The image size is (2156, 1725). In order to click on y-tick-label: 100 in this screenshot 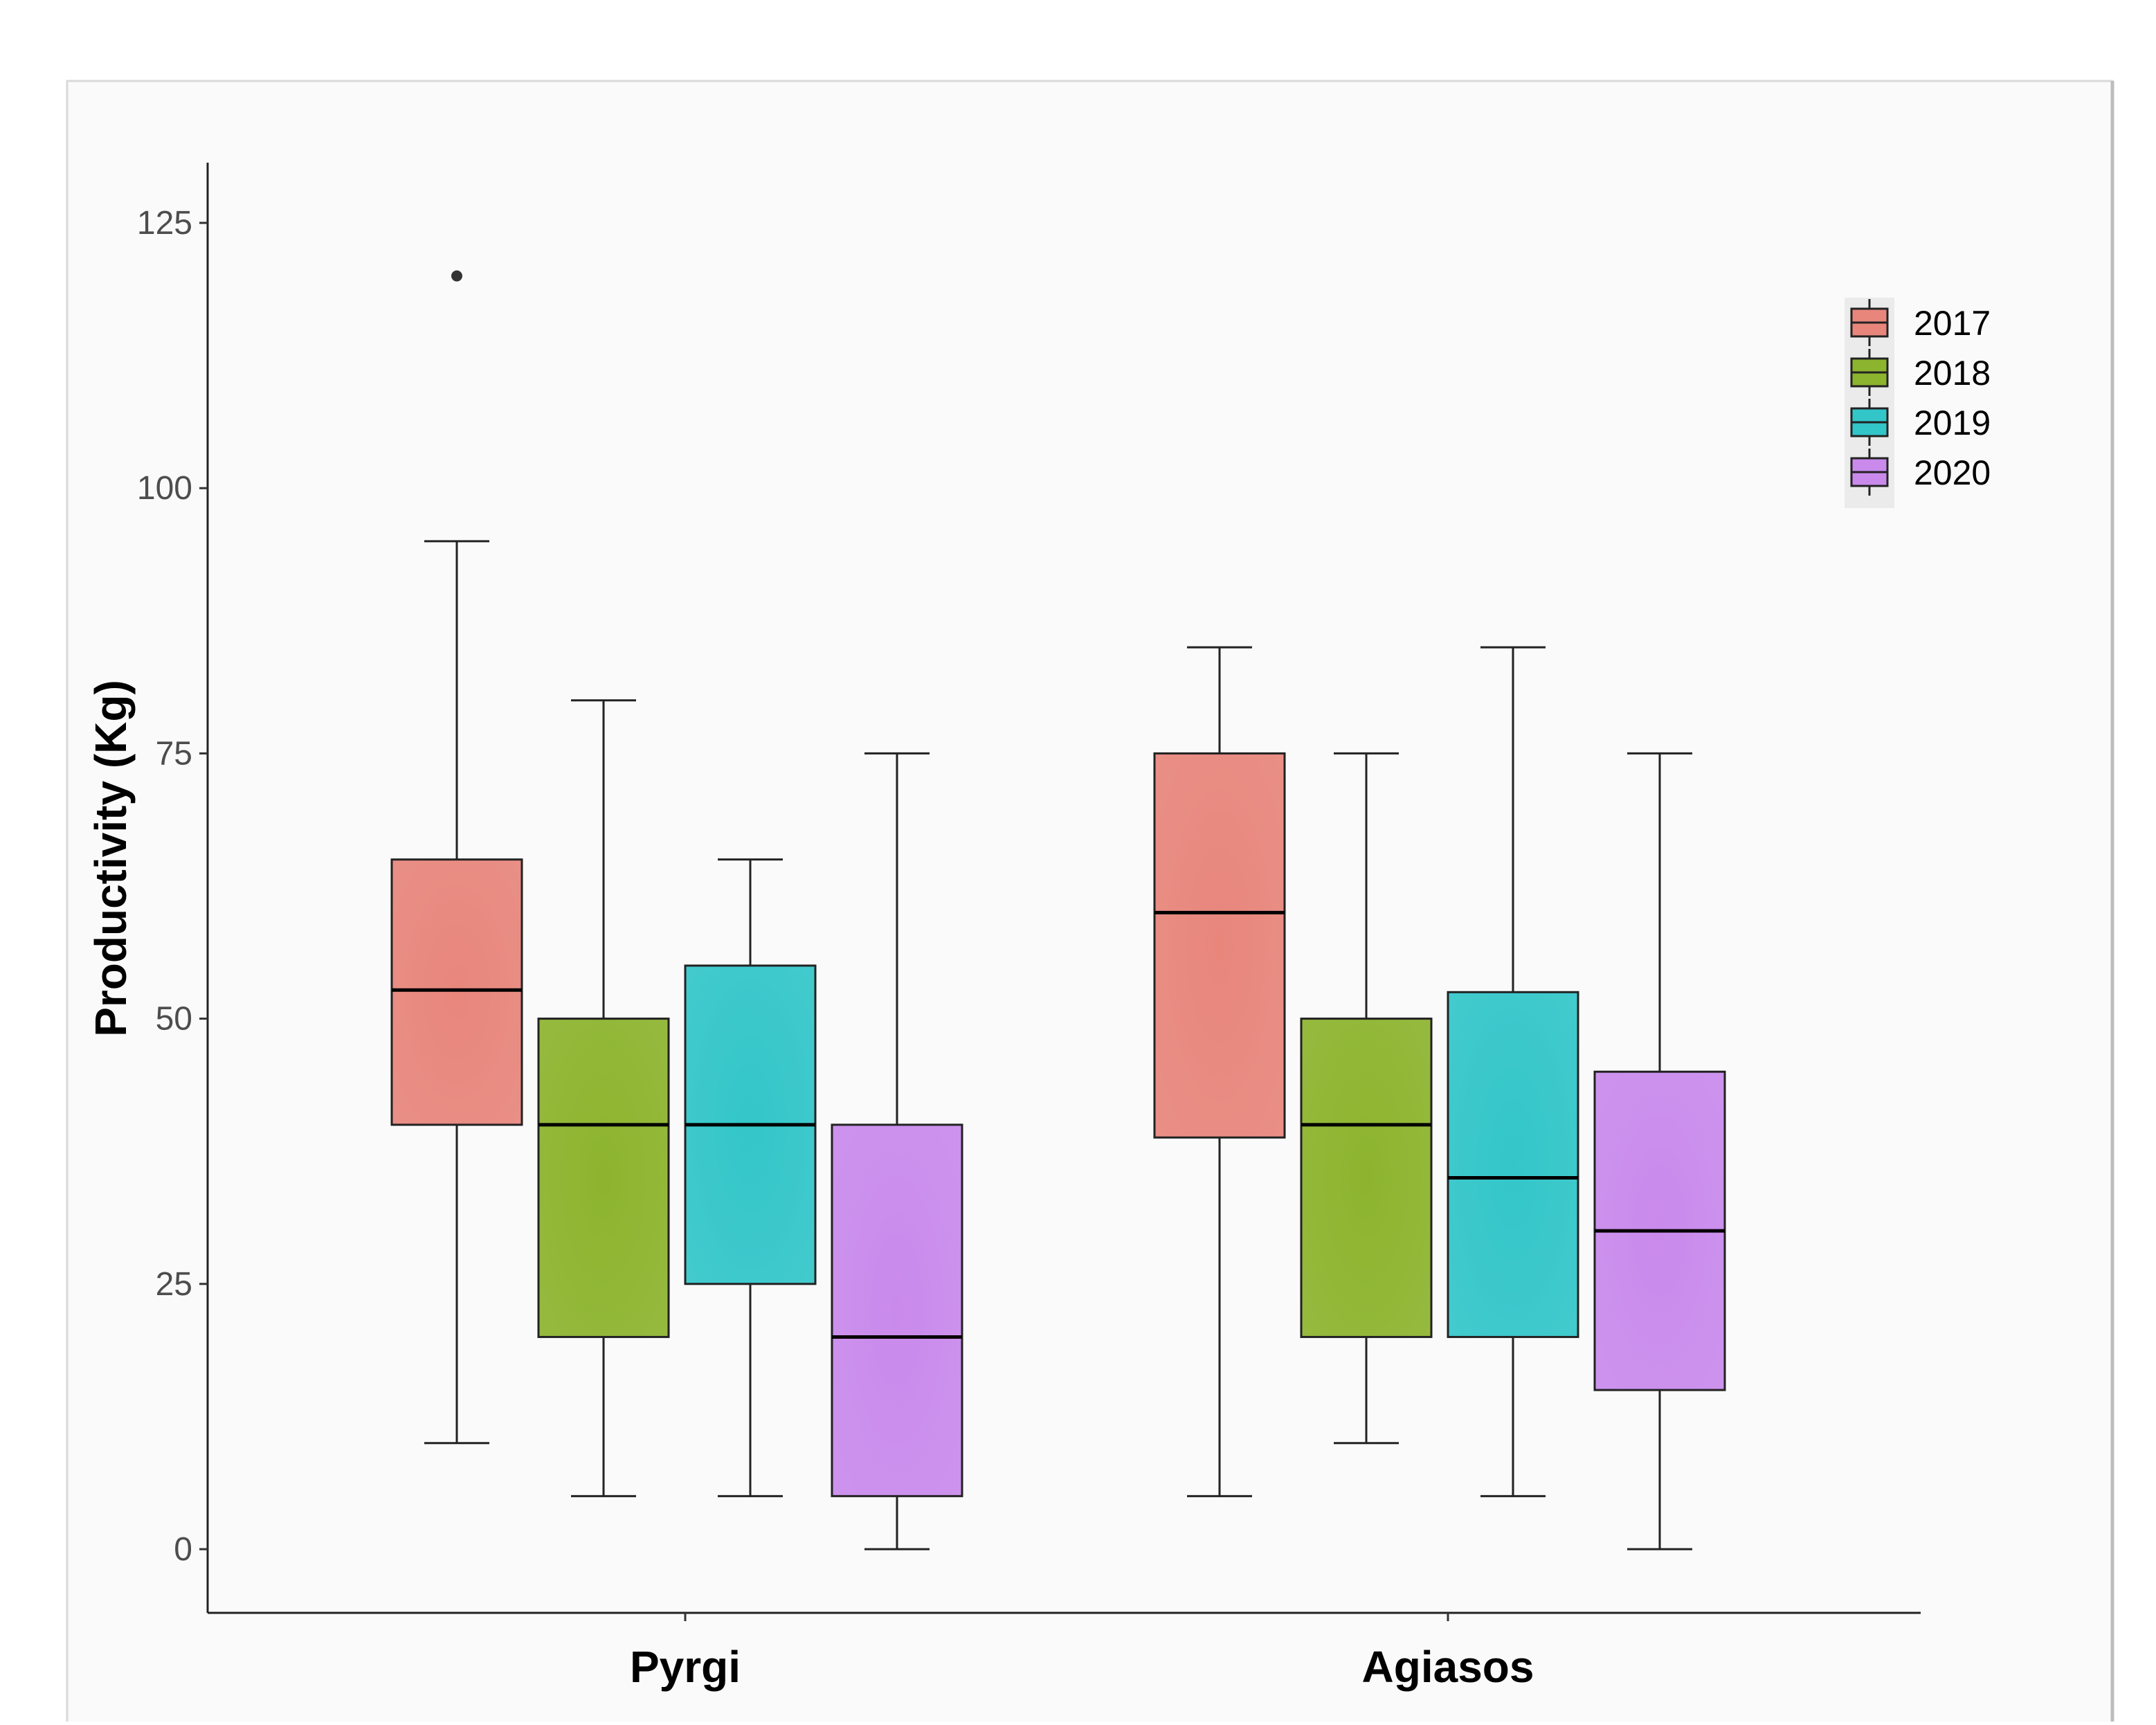, I will do `click(164, 489)`.